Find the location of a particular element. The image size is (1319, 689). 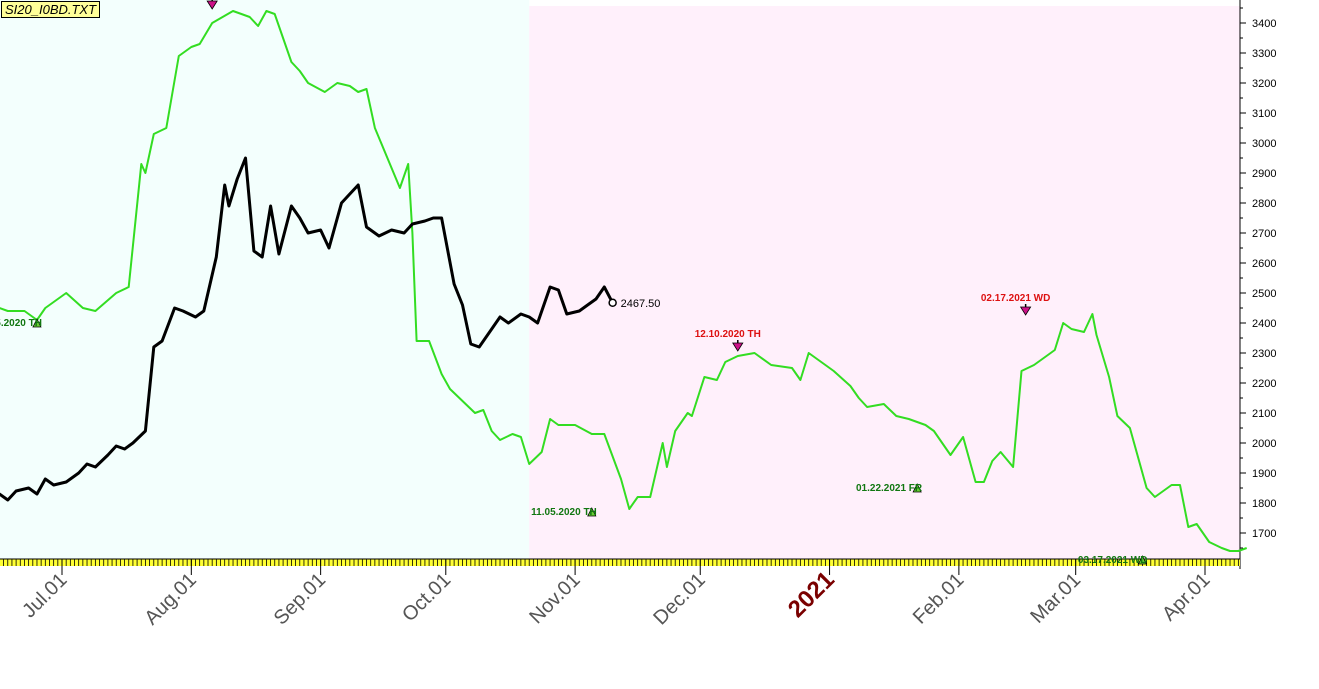

trough-label: 03.17.2021 WD is located at coordinates (1113, 560).